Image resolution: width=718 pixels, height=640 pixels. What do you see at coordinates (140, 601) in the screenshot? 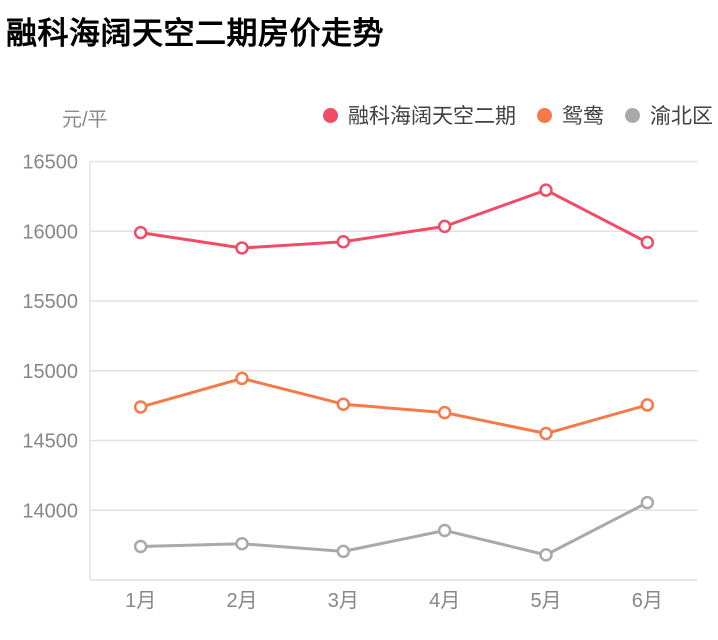
I see `x-tick-label: 1月` at bounding box center [140, 601].